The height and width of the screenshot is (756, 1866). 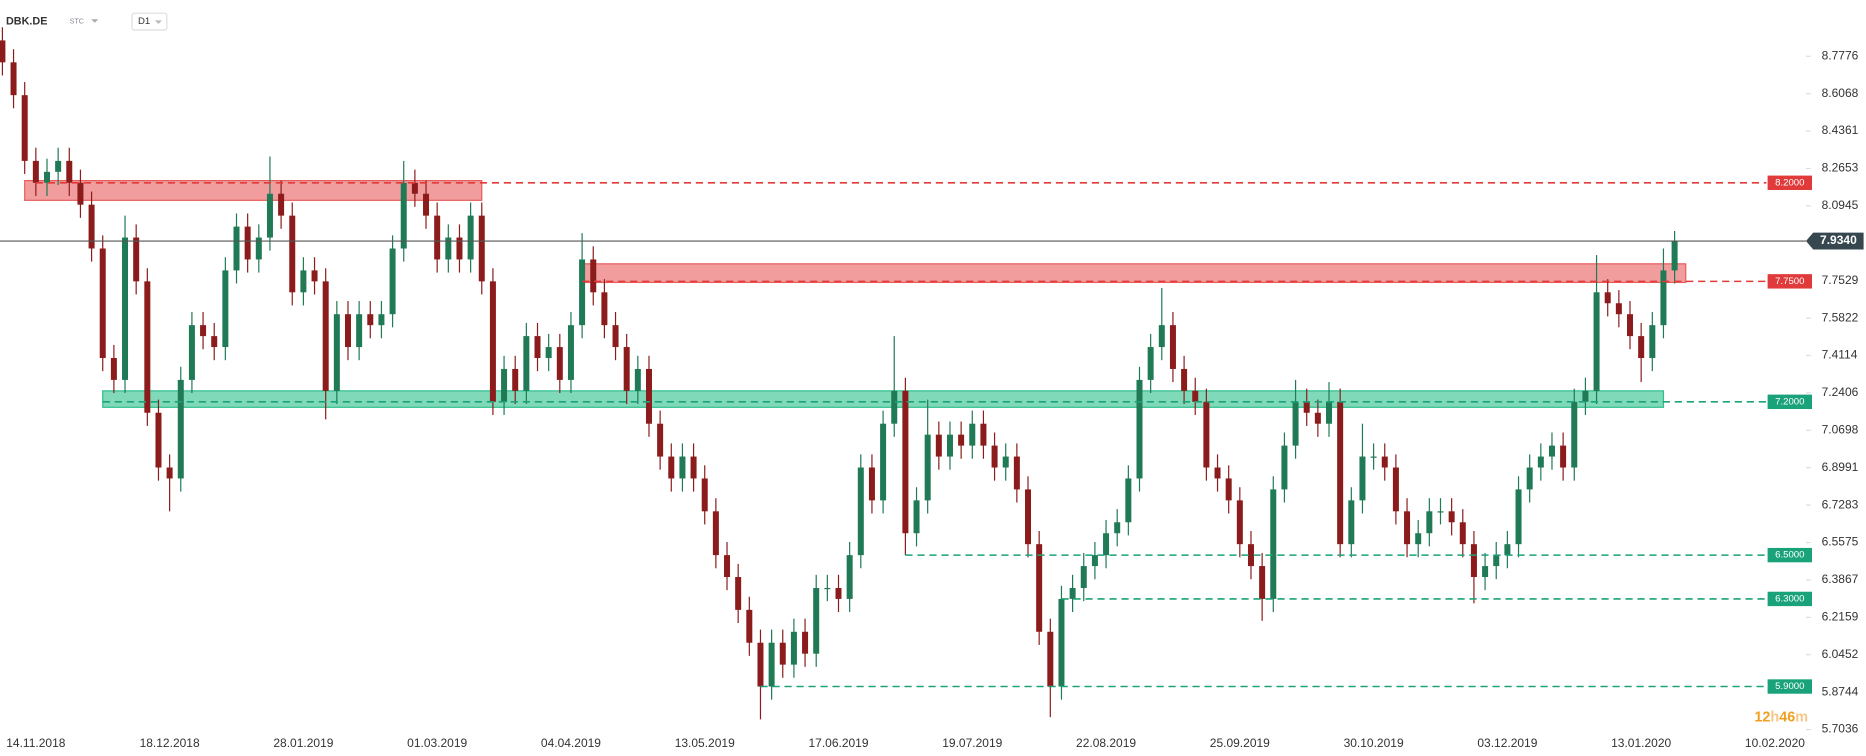 What do you see at coordinates (571, 743) in the screenshot?
I see `x-tick-label: 04.04.2019` at bounding box center [571, 743].